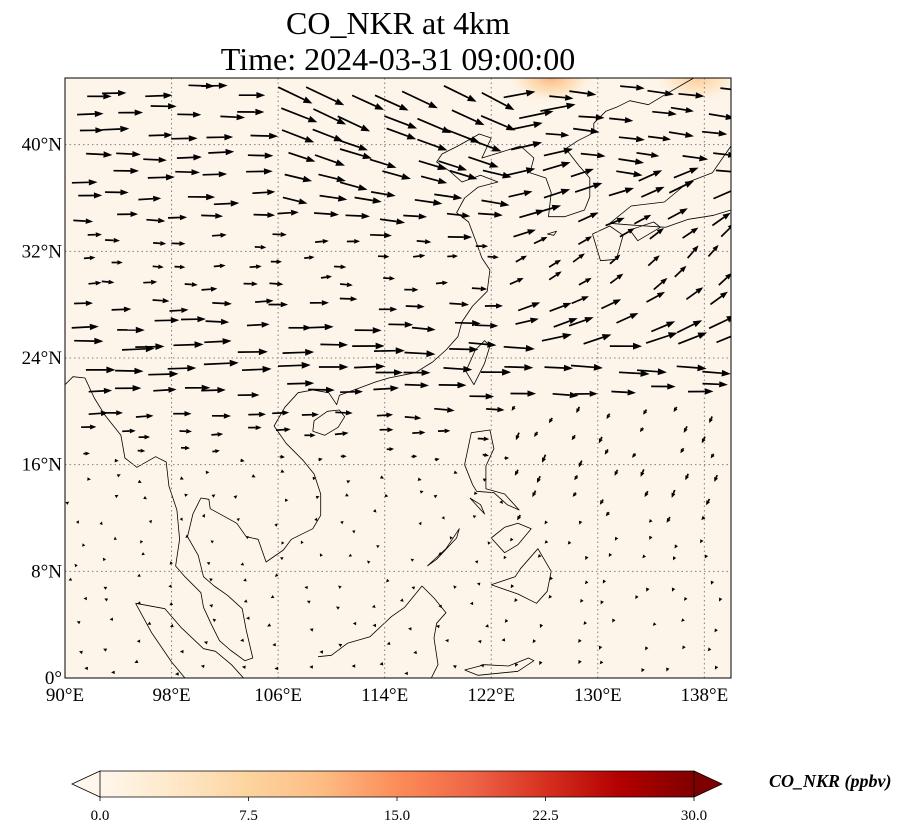 This screenshot has height=836, width=920. Describe the element at coordinates (670, 186) in the screenshot. I see `honshu-coast` at that location.